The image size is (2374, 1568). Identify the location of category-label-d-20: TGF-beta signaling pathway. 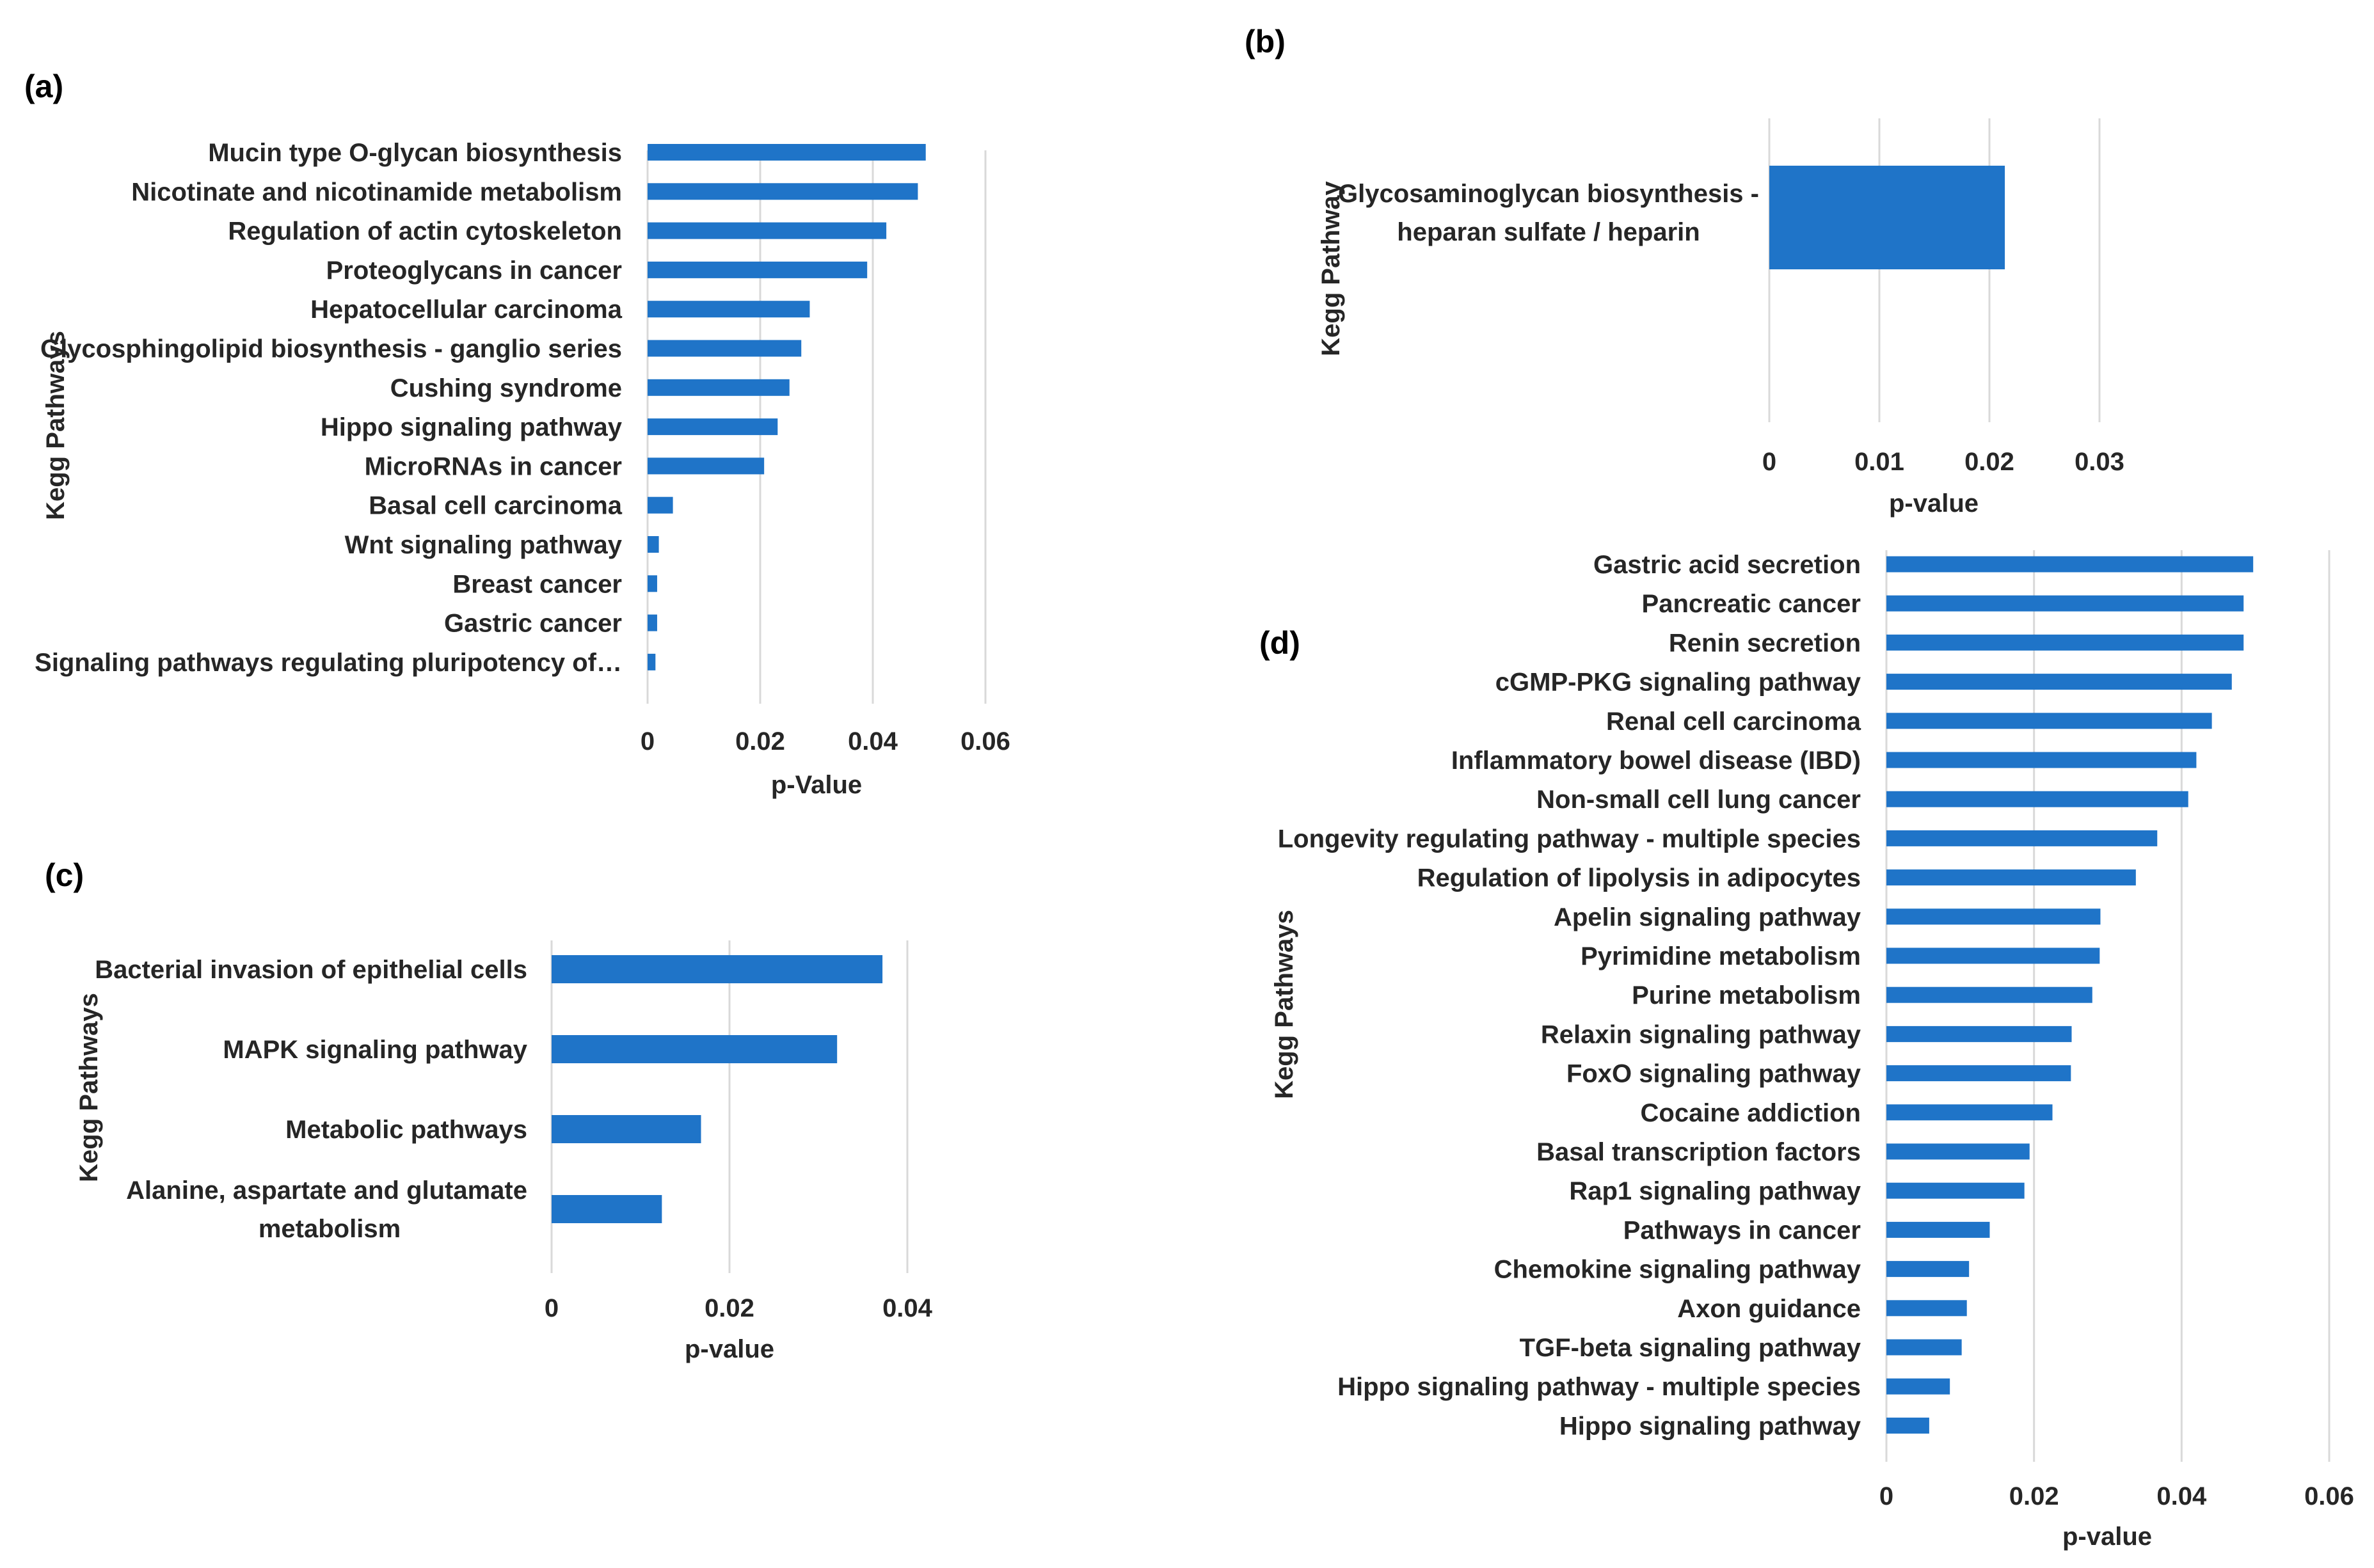
(1690, 1348).